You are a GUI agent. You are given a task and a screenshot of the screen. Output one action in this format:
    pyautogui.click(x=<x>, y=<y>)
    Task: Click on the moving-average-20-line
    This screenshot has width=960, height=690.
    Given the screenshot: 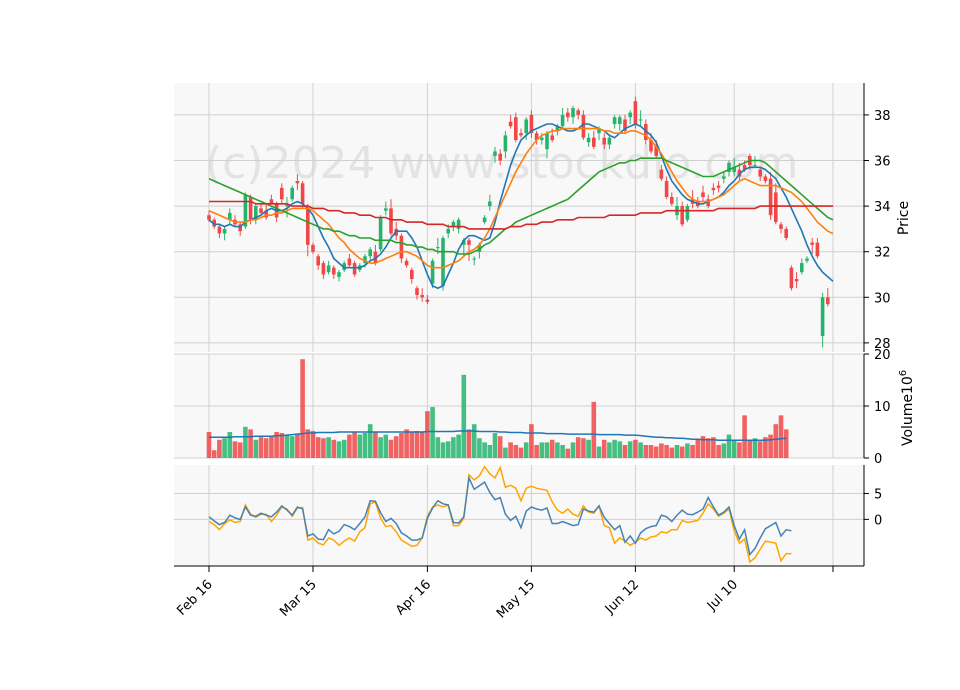 What is the action you would take?
    pyautogui.click(x=521, y=206)
    